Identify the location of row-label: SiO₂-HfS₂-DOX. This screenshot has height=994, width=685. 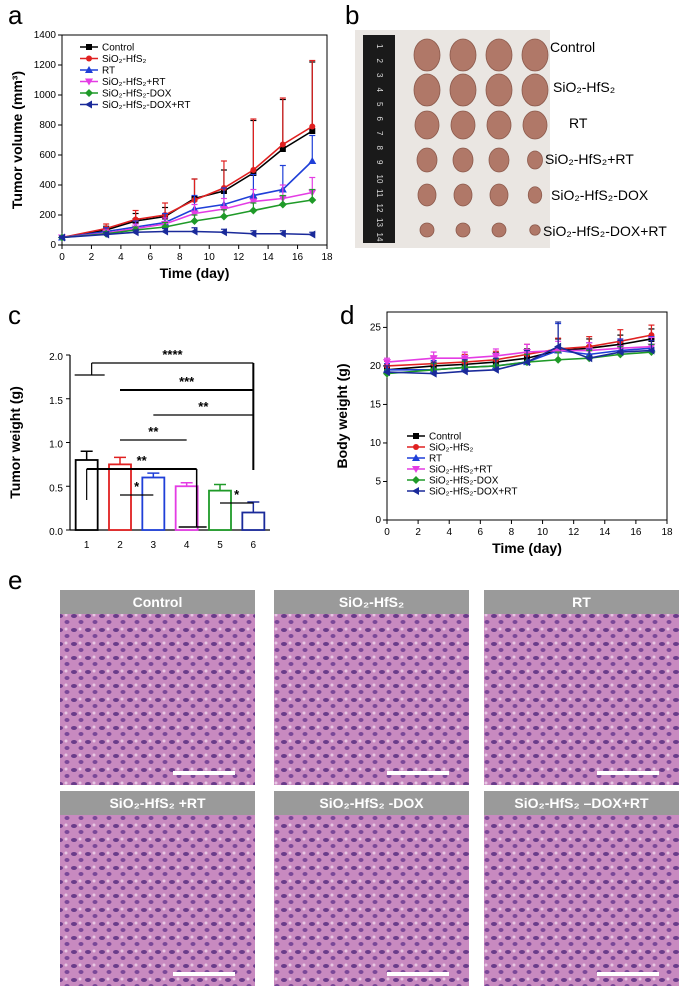
(600, 195).